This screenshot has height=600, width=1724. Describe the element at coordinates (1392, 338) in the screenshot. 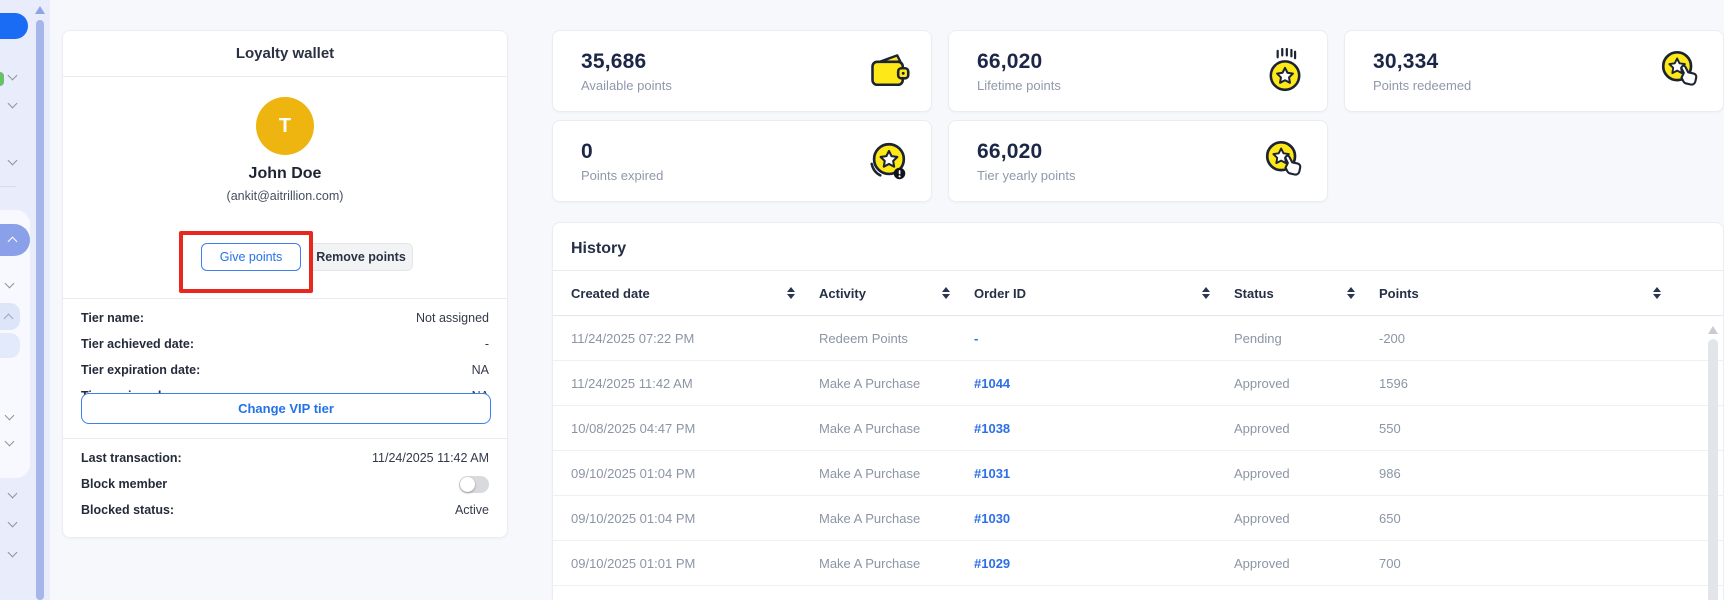

I see `cell-points: -200` at that location.